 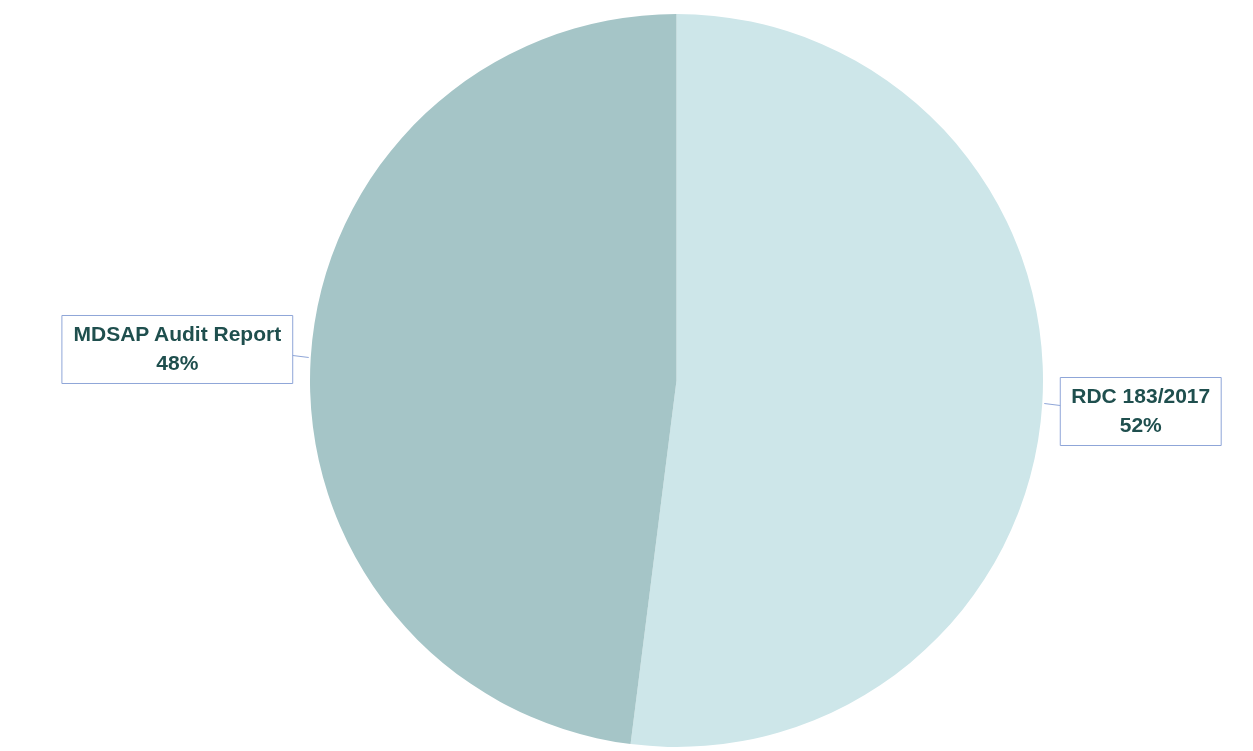 I want to click on data-label: 48%, so click(x=177, y=362).